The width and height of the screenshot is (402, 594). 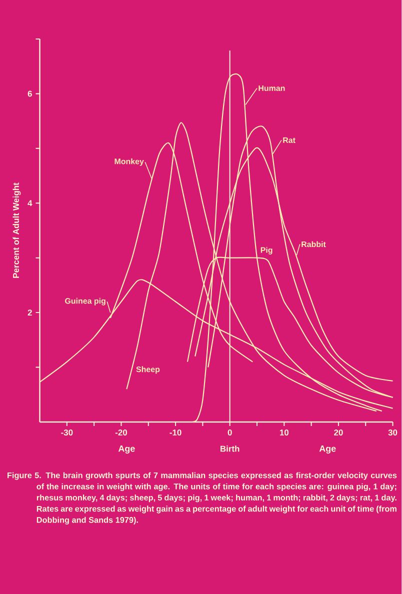 I want to click on y-tick-label: 2, so click(x=30, y=313).